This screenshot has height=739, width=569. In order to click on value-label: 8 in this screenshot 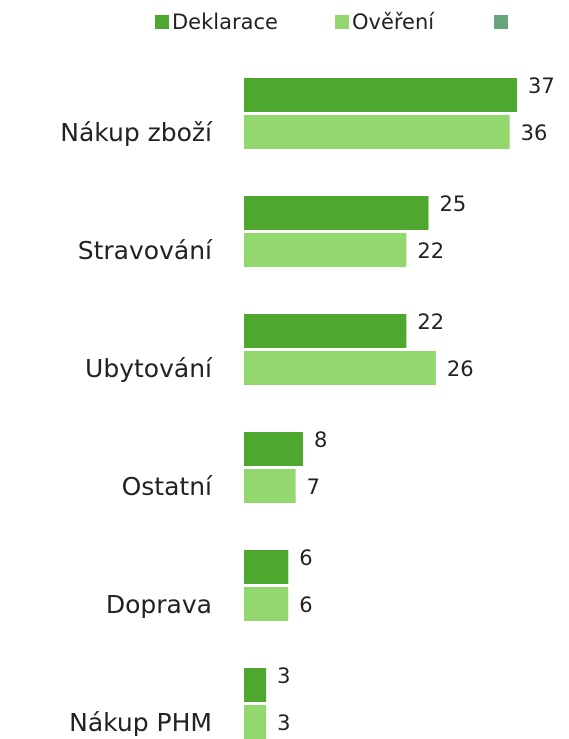, I will do `click(320, 440)`.